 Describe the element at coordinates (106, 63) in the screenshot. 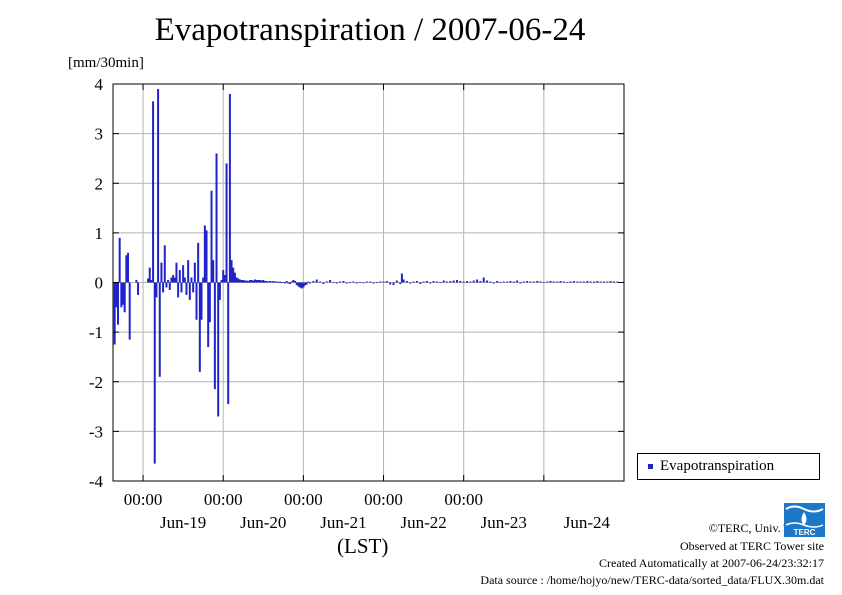

I see `y-axis-unit-label: [mm/30min]` at that location.